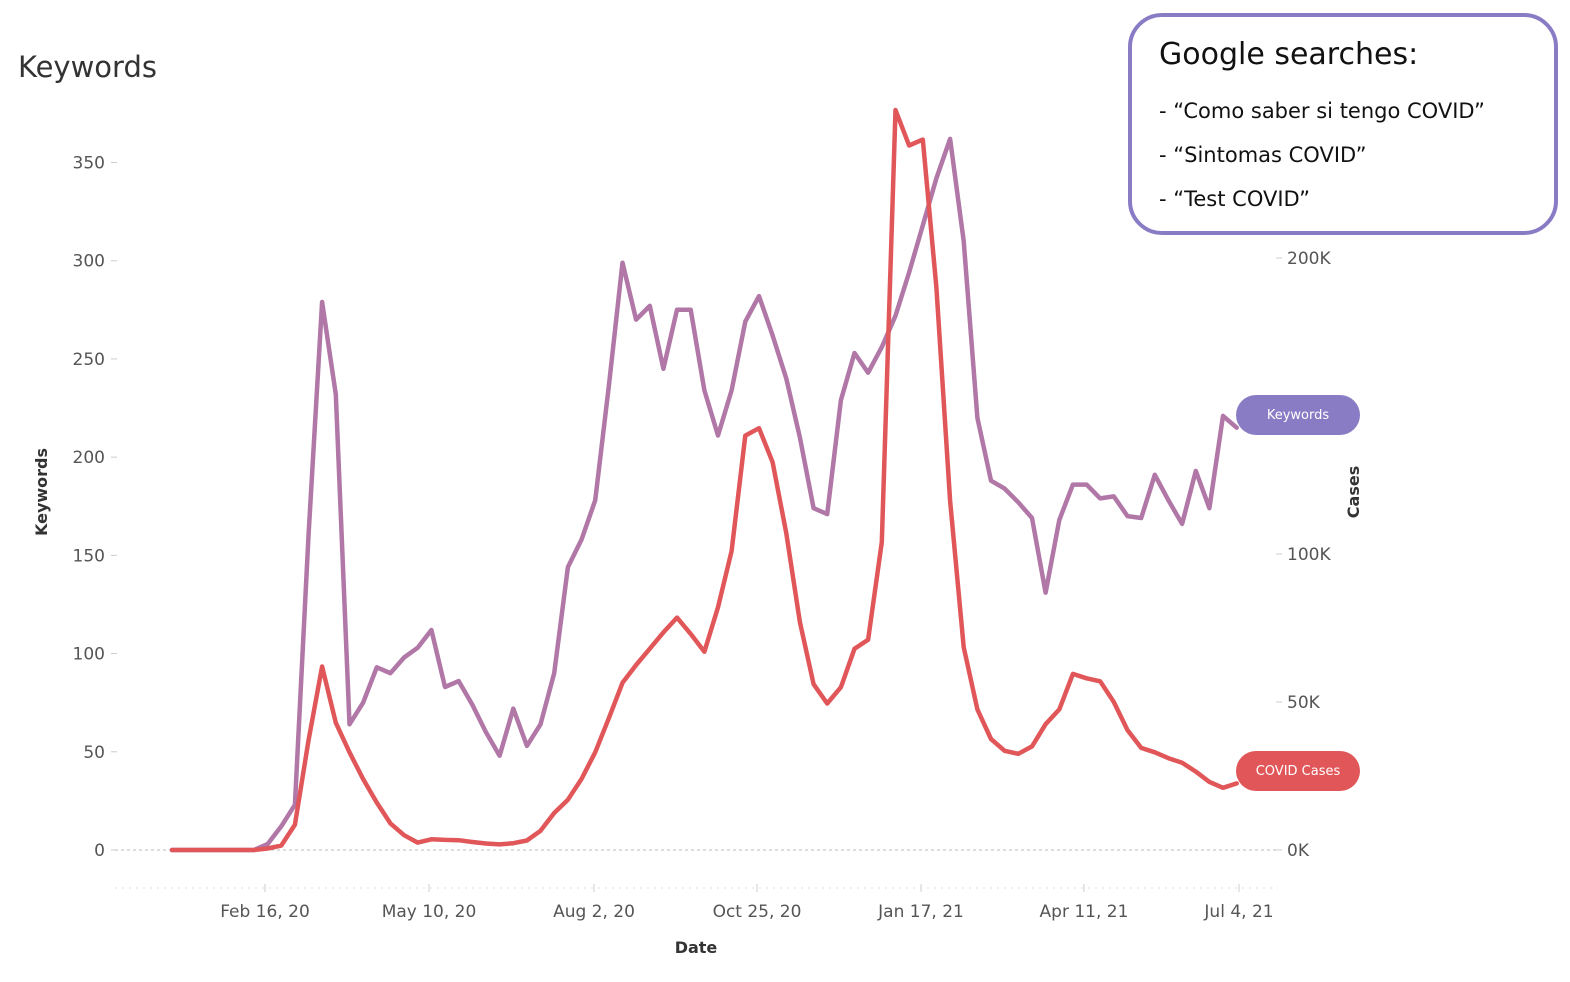 The height and width of the screenshot is (982, 1570). What do you see at coordinates (920, 912) in the screenshot?
I see `x-tick-label: Jan 17, 21` at bounding box center [920, 912].